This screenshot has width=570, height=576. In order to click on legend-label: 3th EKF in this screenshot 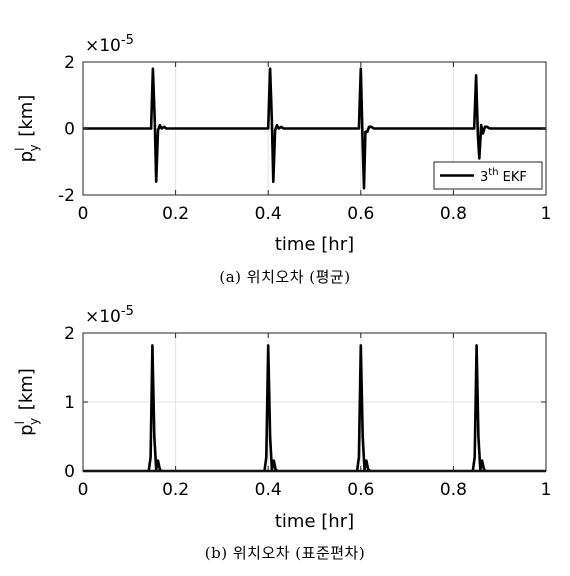, I will do `click(503, 176)`.